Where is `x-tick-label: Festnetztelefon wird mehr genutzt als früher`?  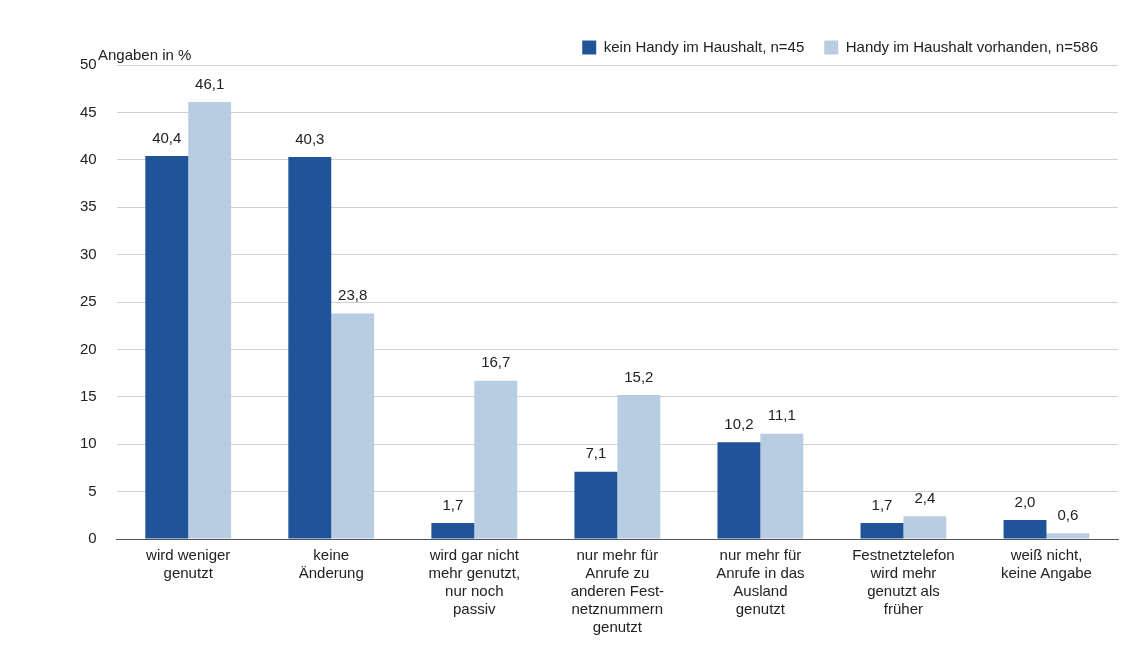
x-tick-label: Festnetztelefon wird mehr genutzt als früher is located at coordinates (903, 582).